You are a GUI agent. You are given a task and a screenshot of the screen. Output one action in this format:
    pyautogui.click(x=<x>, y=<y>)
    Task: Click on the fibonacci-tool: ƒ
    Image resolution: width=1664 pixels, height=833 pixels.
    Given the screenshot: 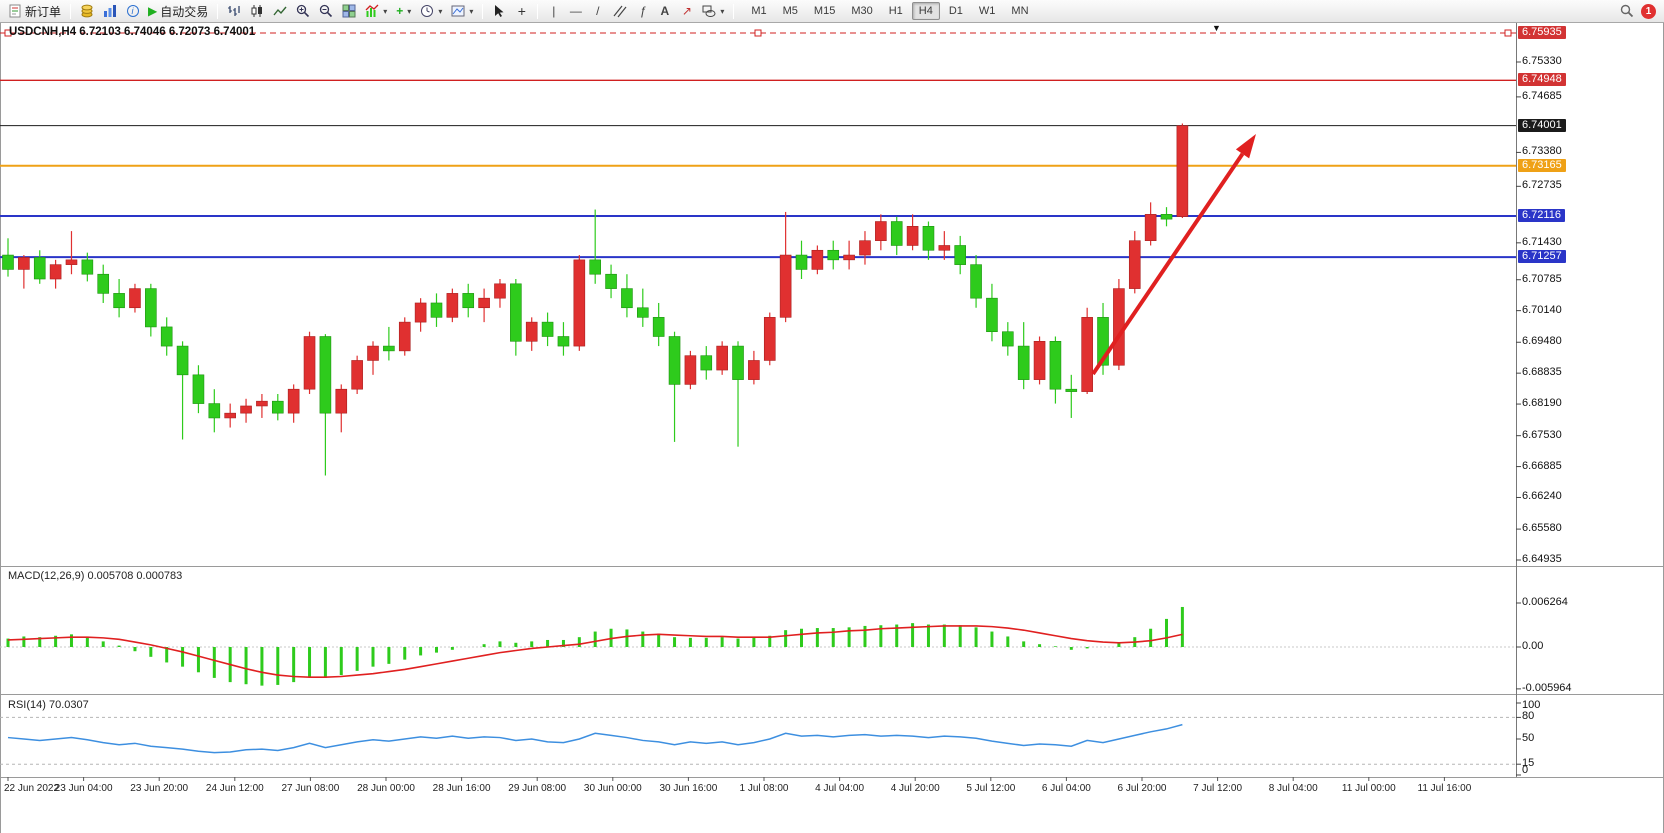 What is the action you would take?
    pyautogui.click(x=642, y=11)
    